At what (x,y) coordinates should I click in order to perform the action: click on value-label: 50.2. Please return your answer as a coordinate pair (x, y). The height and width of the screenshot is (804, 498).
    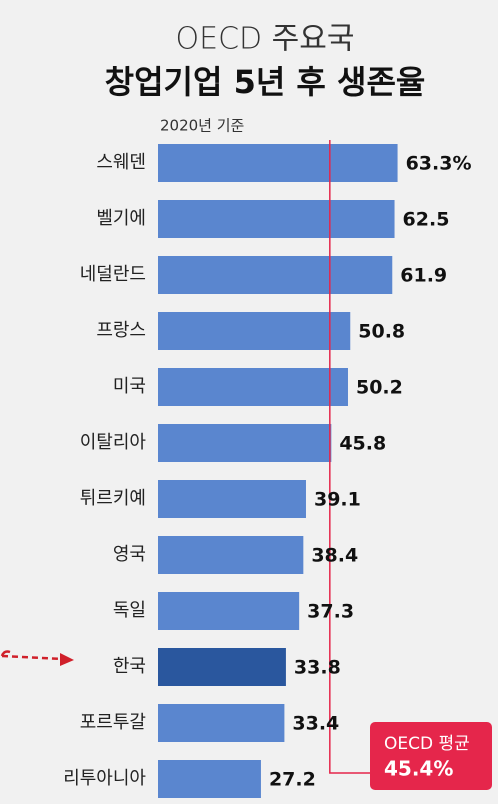
    Looking at the image, I should click on (379, 388).